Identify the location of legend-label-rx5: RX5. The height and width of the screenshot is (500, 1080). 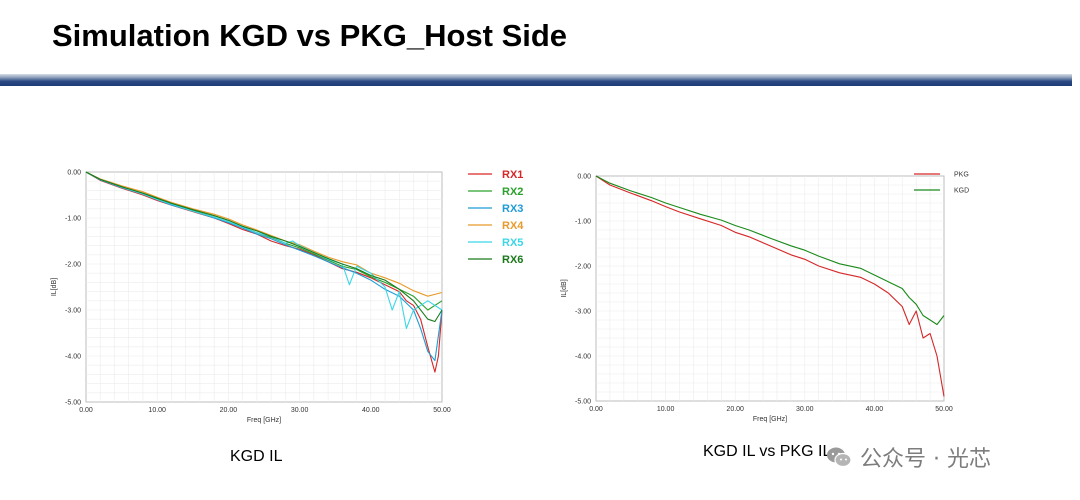
(512, 243).